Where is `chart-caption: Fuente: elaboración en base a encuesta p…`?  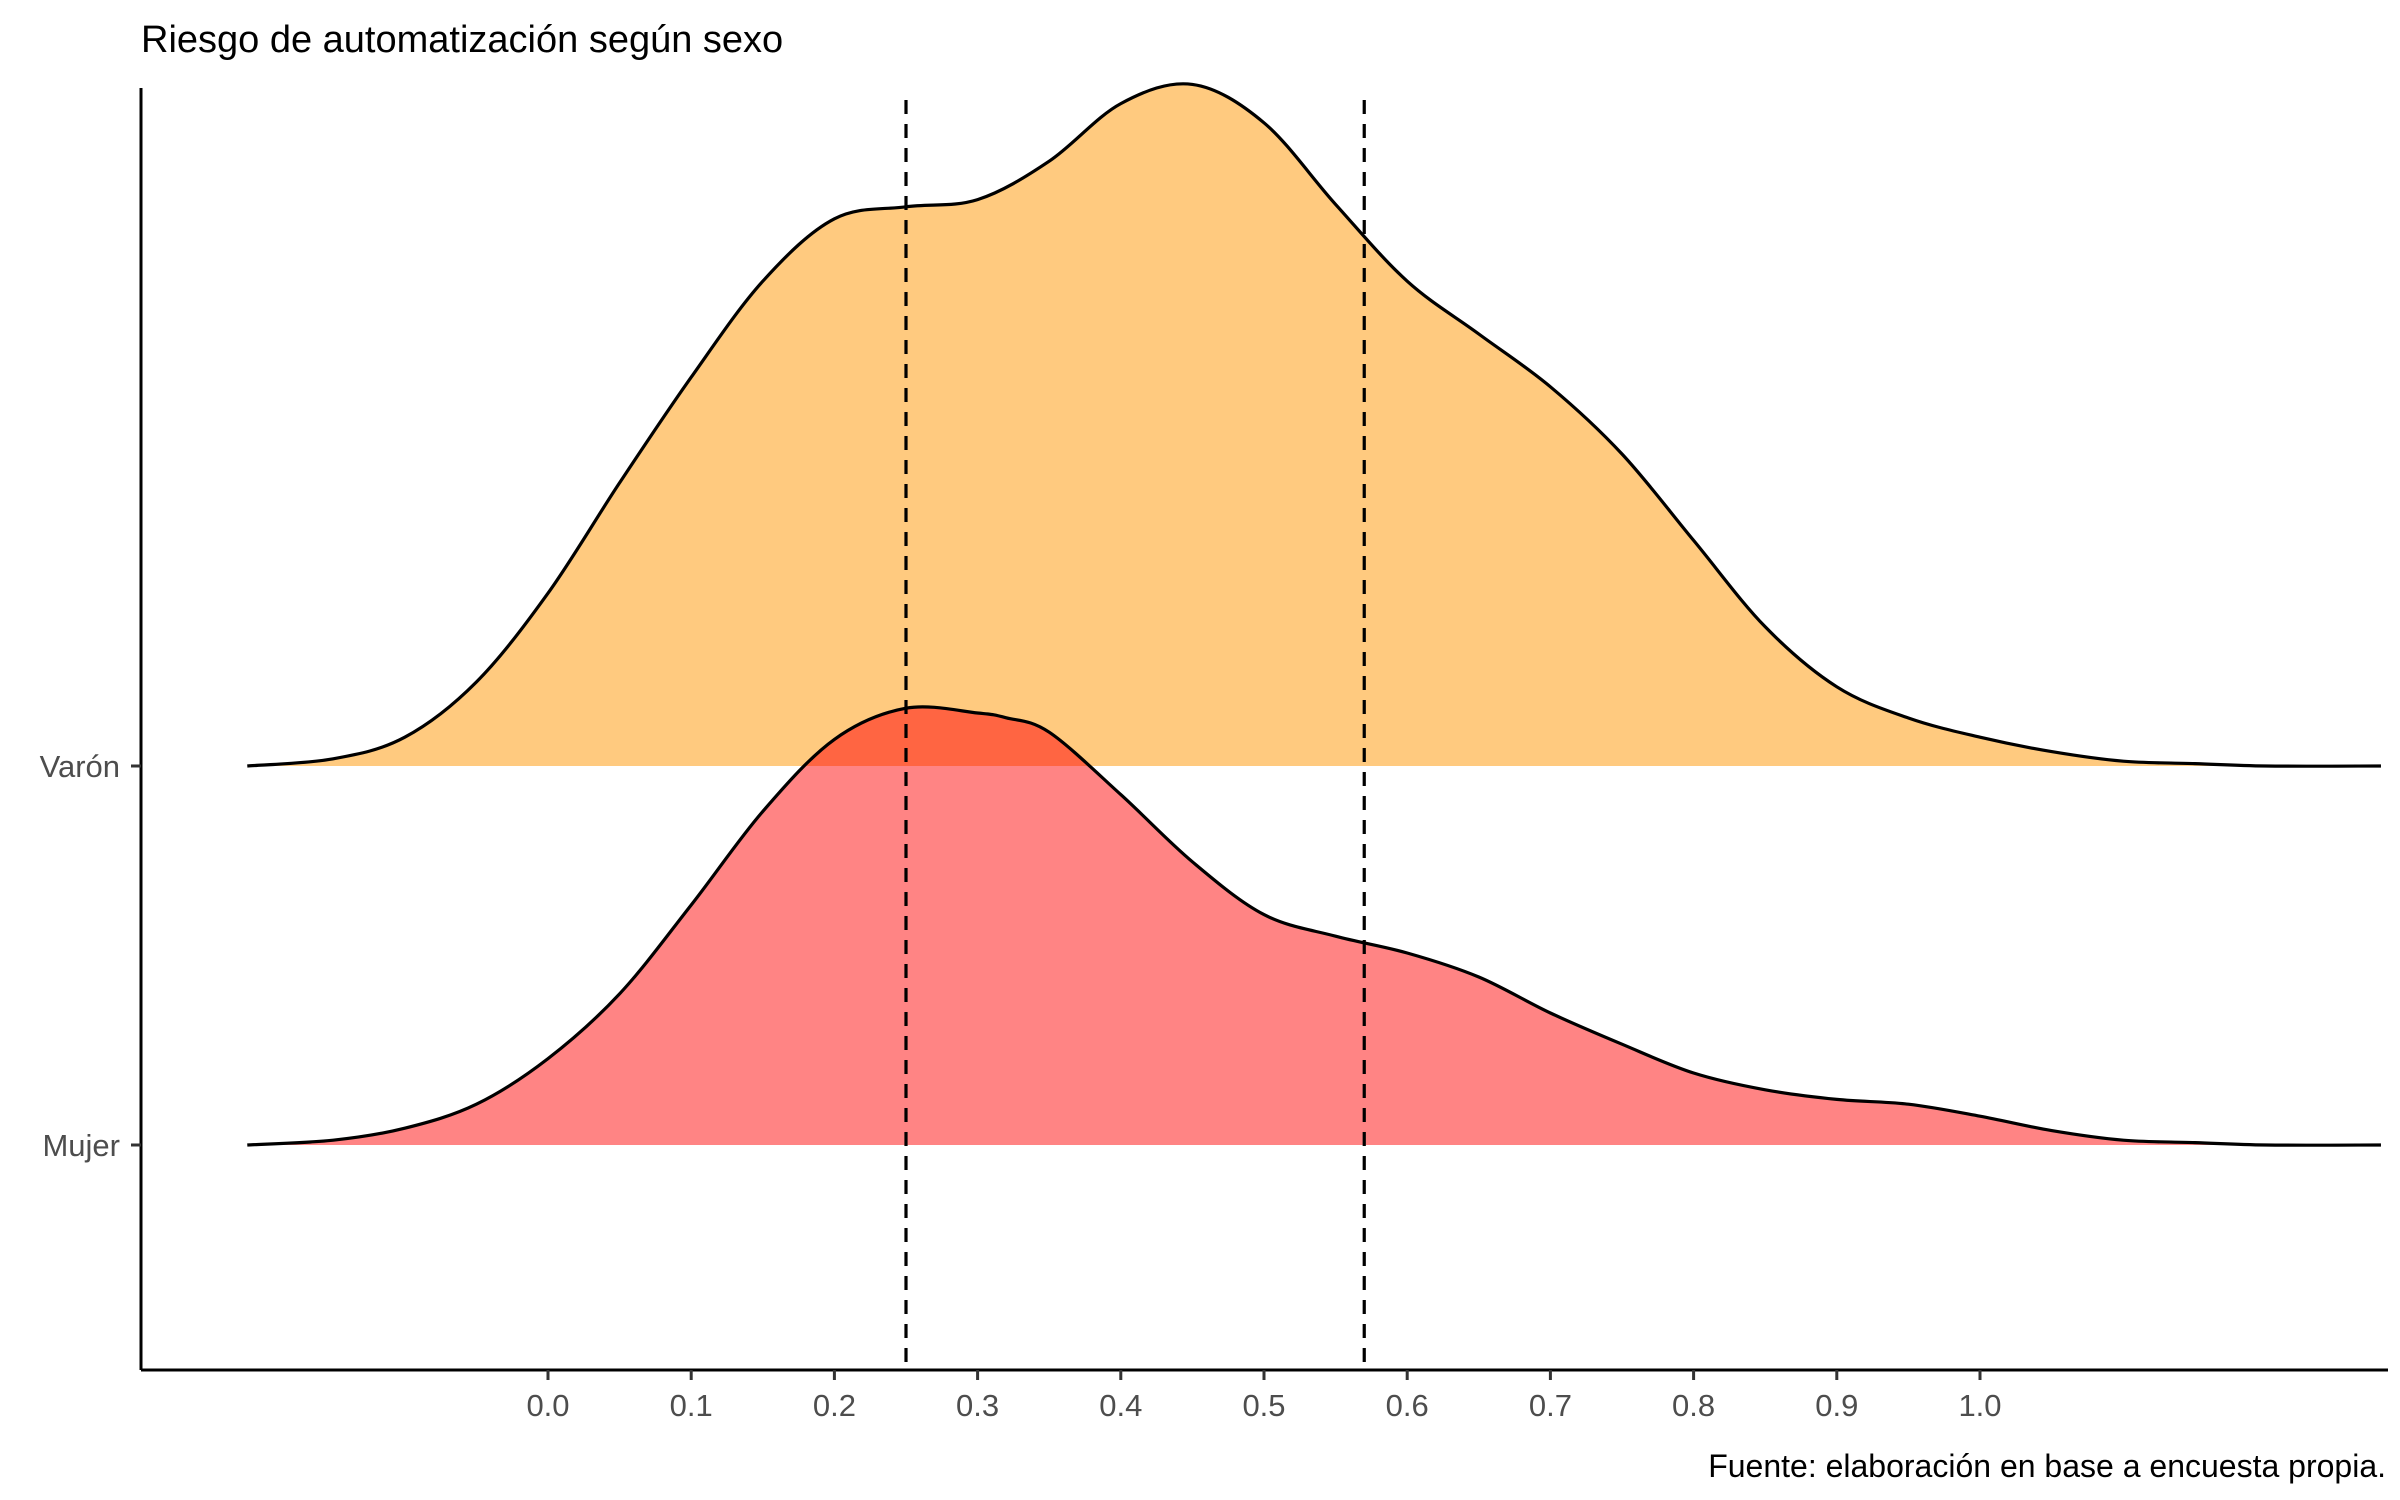
chart-caption: Fuente: elaboración en base a encuesta p… is located at coordinates (2047, 1466).